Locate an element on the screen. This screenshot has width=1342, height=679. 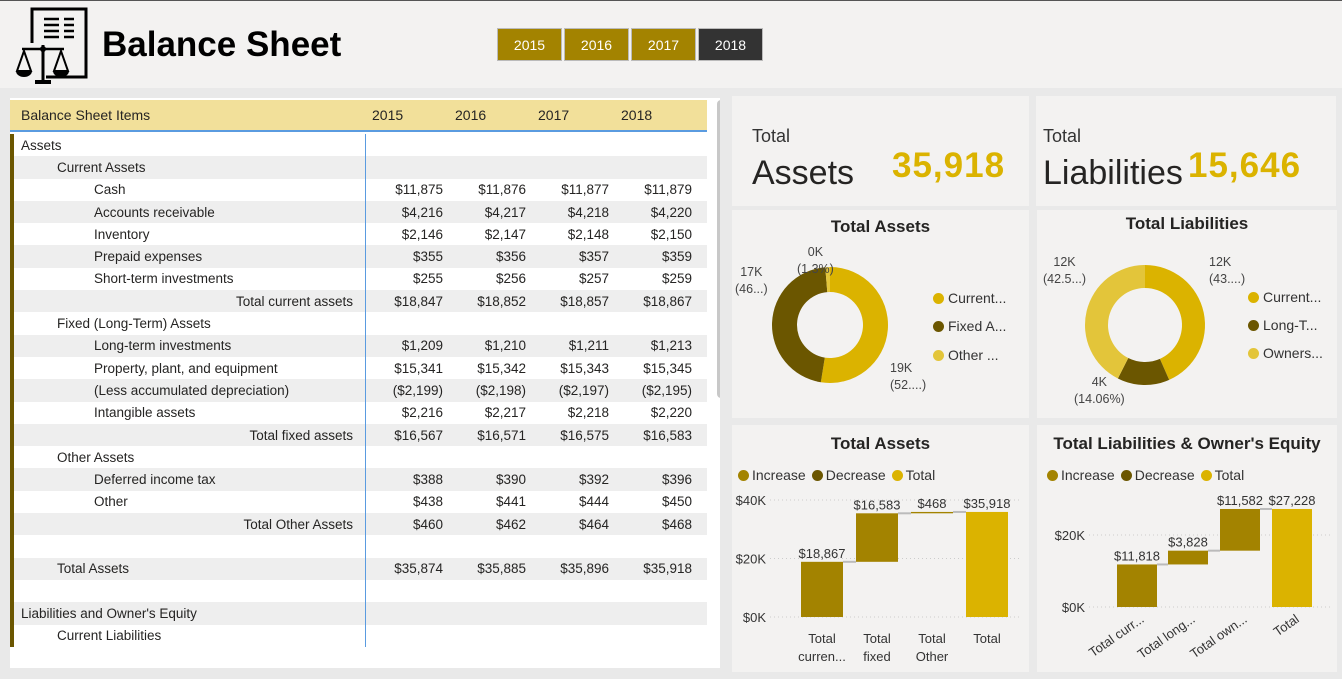
kpi-total-liabilities: Total Liabilities 15,646 is located at coordinates (1186, 151).